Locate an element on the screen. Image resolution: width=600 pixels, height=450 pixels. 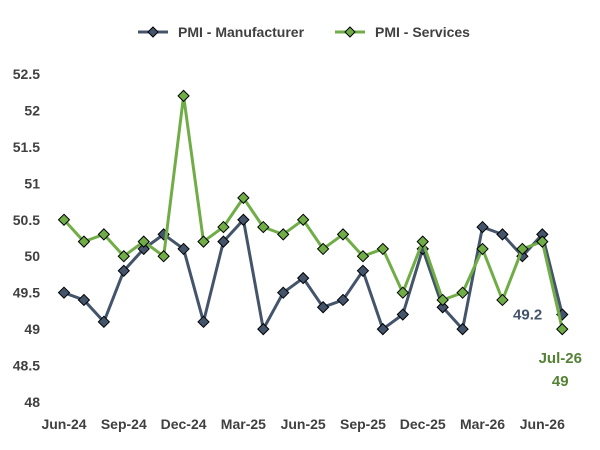
x-tick-label: Mar-25 is located at coordinates (243, 424).